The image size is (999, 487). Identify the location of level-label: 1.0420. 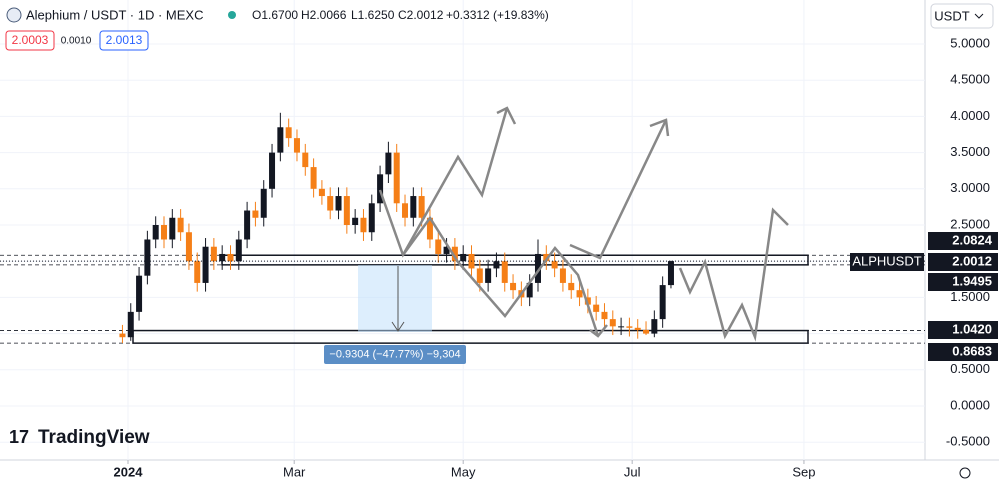
(972, 328).